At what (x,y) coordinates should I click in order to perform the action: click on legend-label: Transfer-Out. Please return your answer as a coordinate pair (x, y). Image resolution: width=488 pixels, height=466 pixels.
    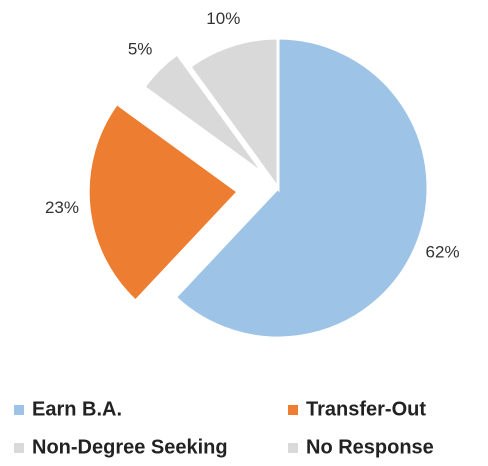
    Looking at the image, I should click on (366, 409).